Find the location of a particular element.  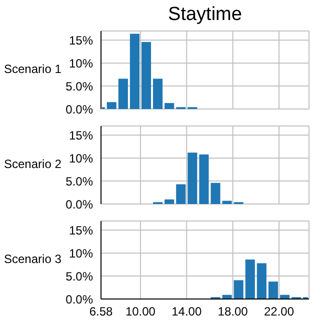

x-tick-label: 14.00 is located at coordinates (187, 311).